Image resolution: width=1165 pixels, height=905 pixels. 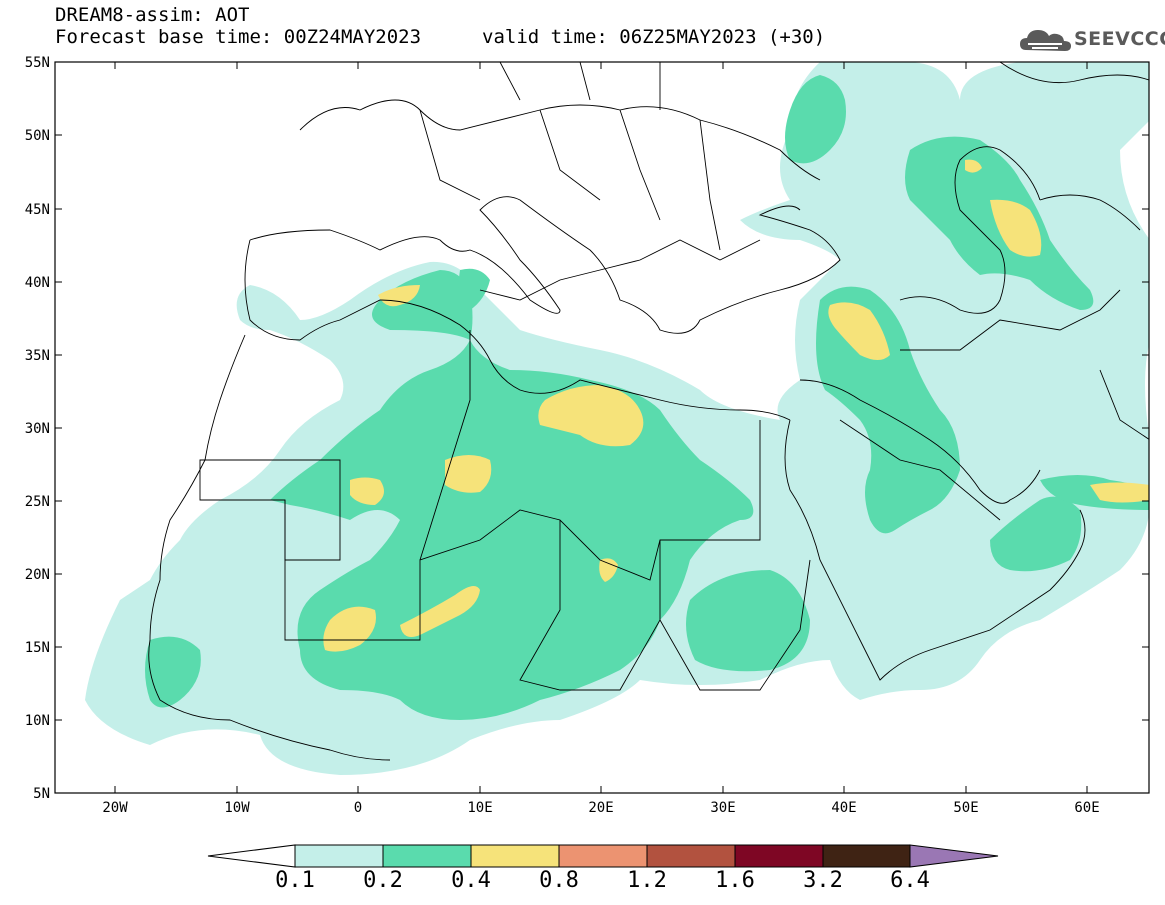 What do you see at coordinates (37, 575) in the screenshot?
I see `lat-label: 20N` at bounding box center [37, 575].